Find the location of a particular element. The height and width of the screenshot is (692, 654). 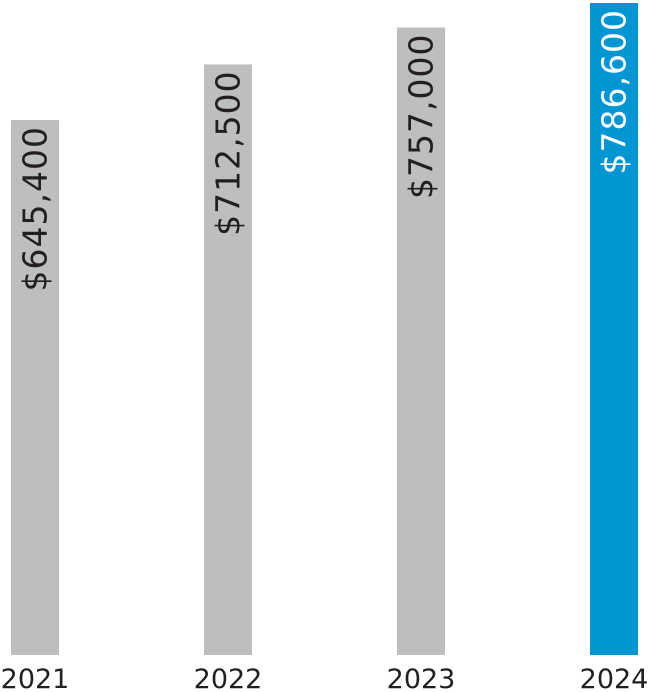

value-label: $757,000 is located at coordinates (421, 116).